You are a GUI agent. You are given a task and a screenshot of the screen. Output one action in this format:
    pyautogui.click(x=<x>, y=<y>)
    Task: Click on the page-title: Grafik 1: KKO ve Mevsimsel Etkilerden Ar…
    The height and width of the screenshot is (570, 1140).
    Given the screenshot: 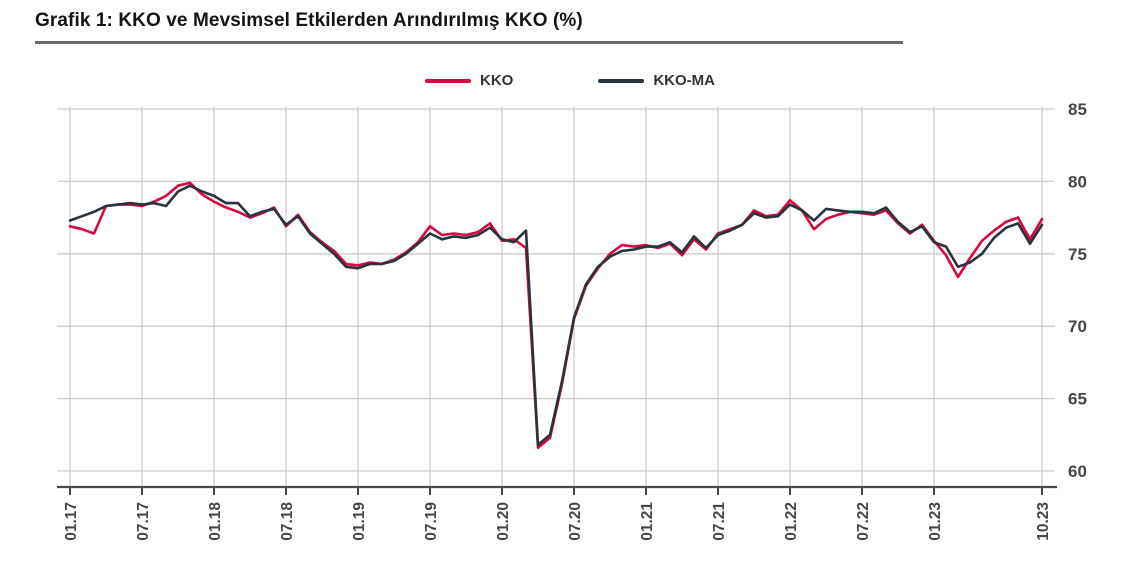 What is the action you would take?
    pyautogui.click(x=309, y=20)
    